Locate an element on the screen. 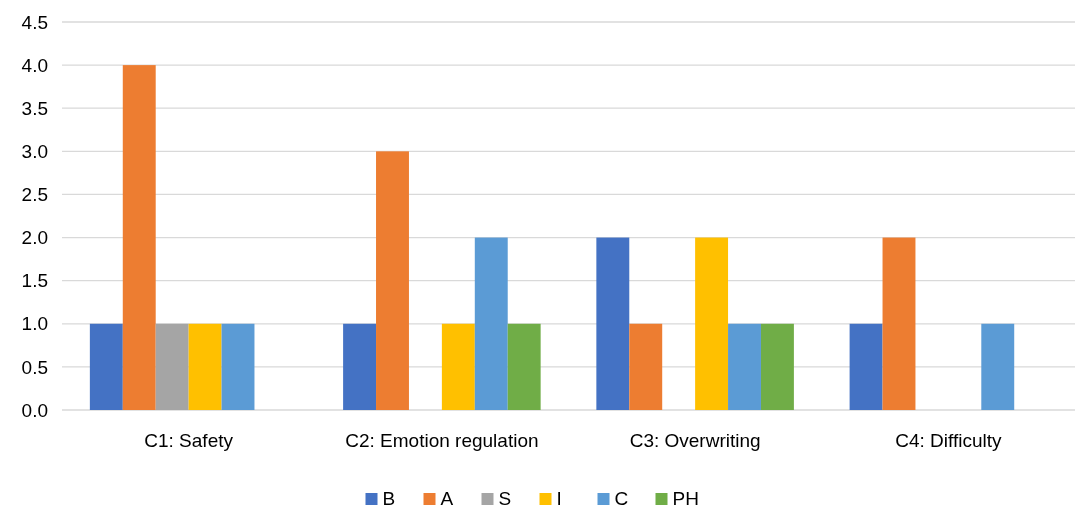 Image resolution: width=1079 pixels, height=517 pixels. y-tick-label: 2.0 is located at coordinates (34, 238).